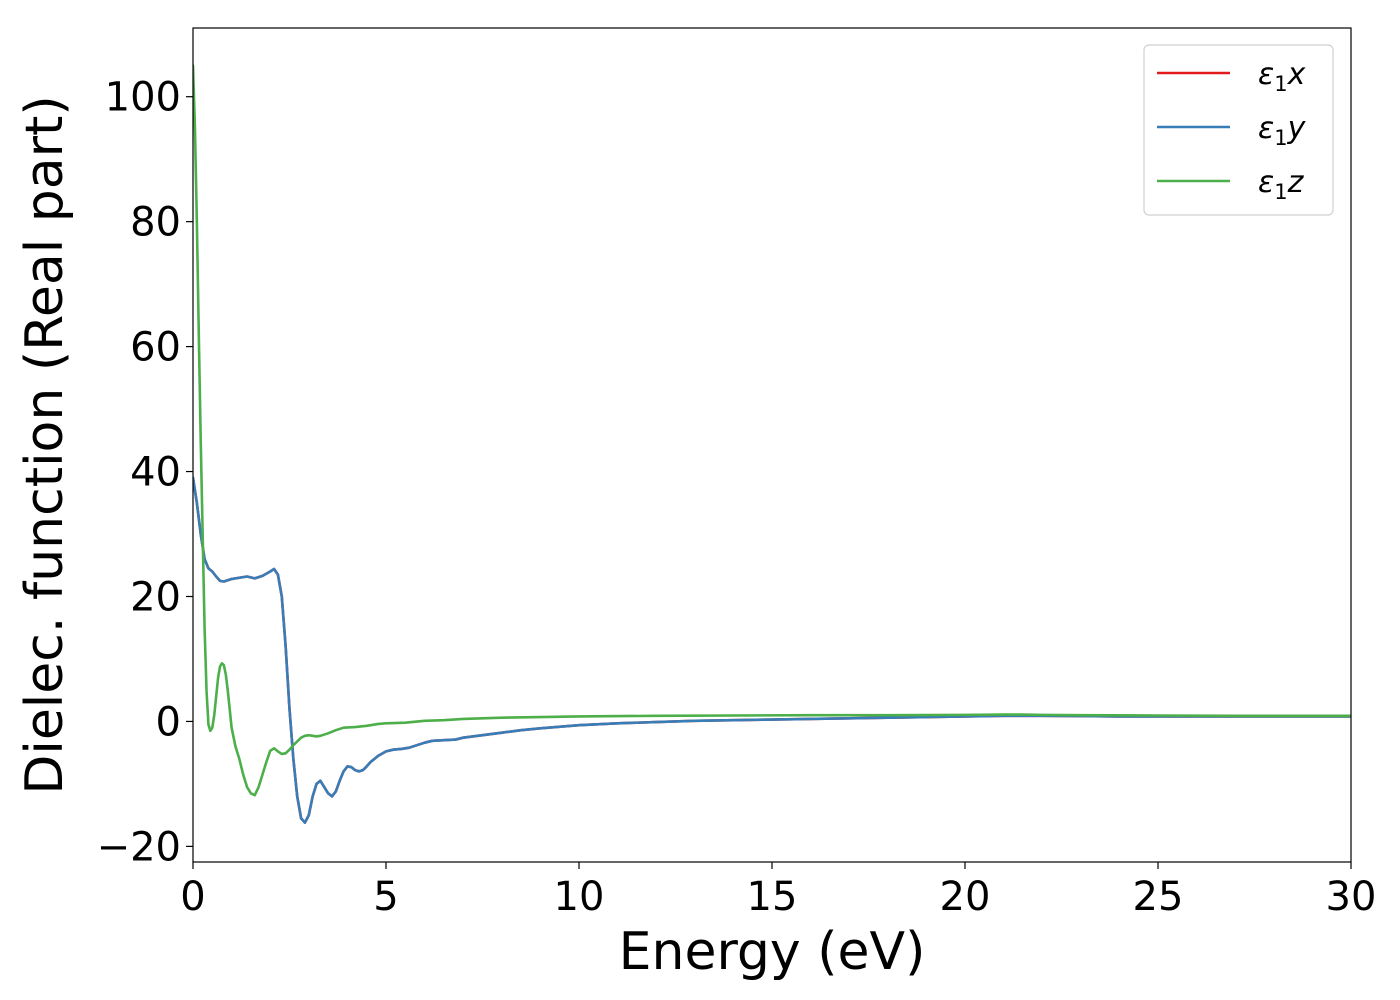 The width and height of the screenshot is (1400, 1000). I want to click on y-tick-label: −20, so click(139, 847).